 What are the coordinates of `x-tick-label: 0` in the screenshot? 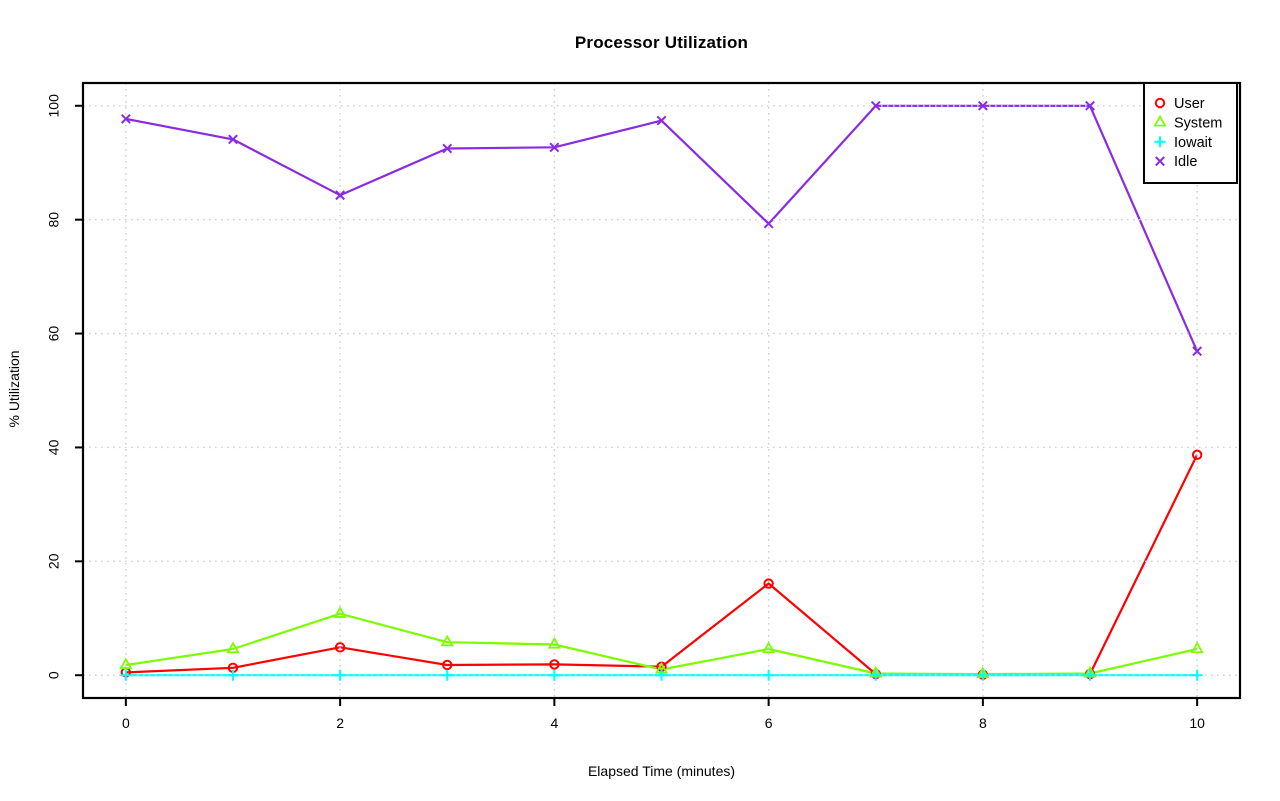 It's located at (126, 723).